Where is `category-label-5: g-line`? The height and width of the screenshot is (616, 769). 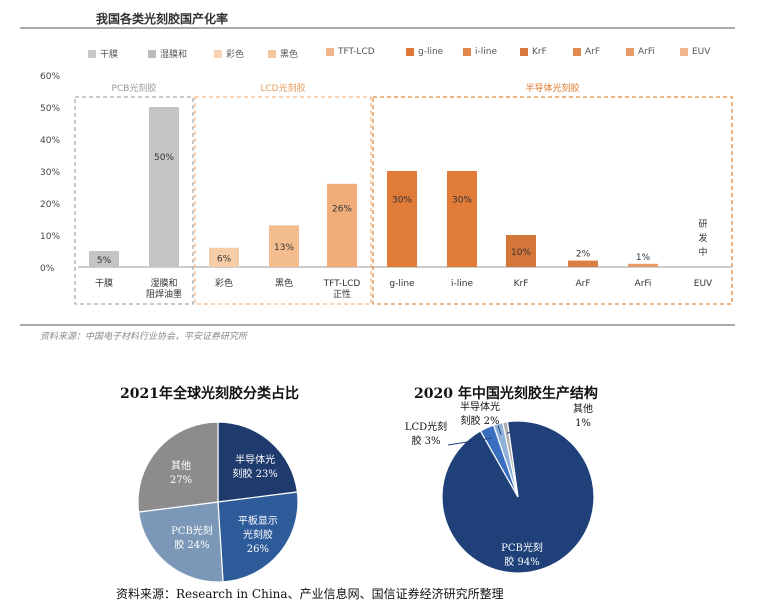 category-label-5: g-line is located at coordinates (402, 284).